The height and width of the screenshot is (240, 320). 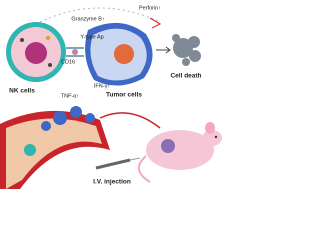 I want to click on tumor-nucleus, so click(x=124, y=54).